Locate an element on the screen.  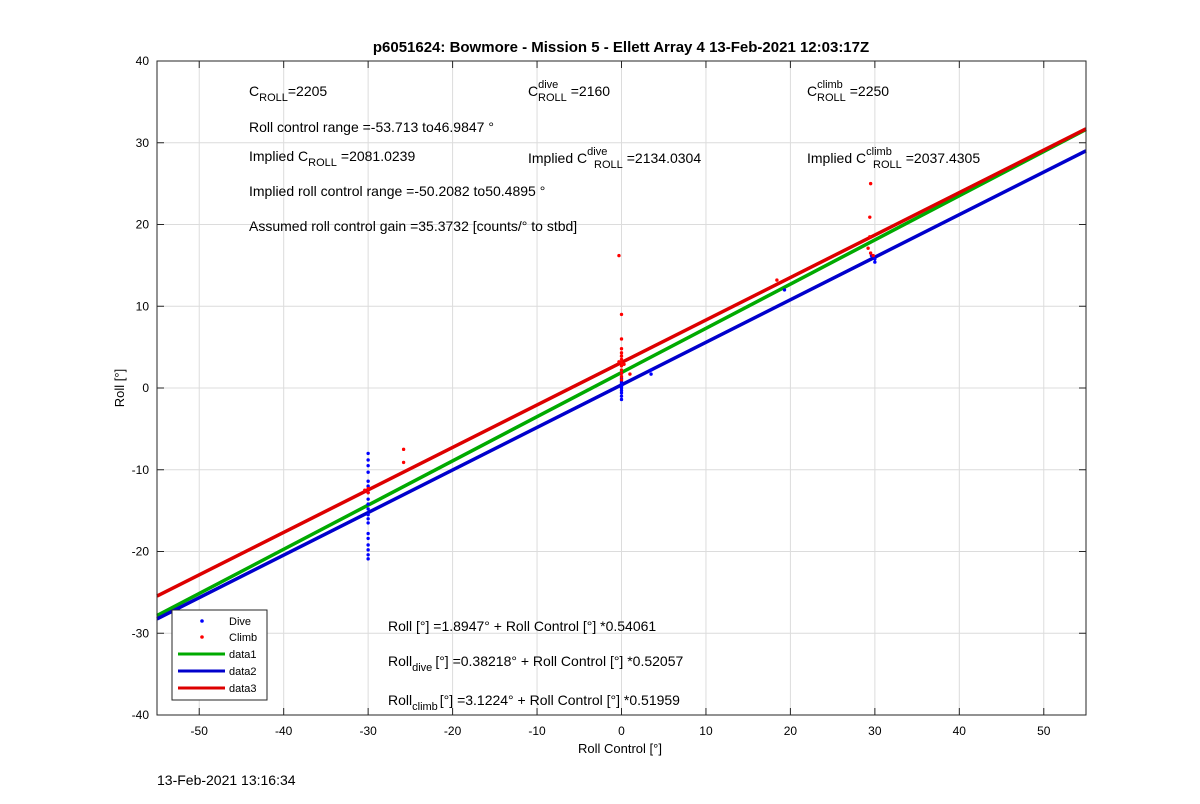
implied-c-climb-value: =2037.4305 is located at coordinates (943, 158).